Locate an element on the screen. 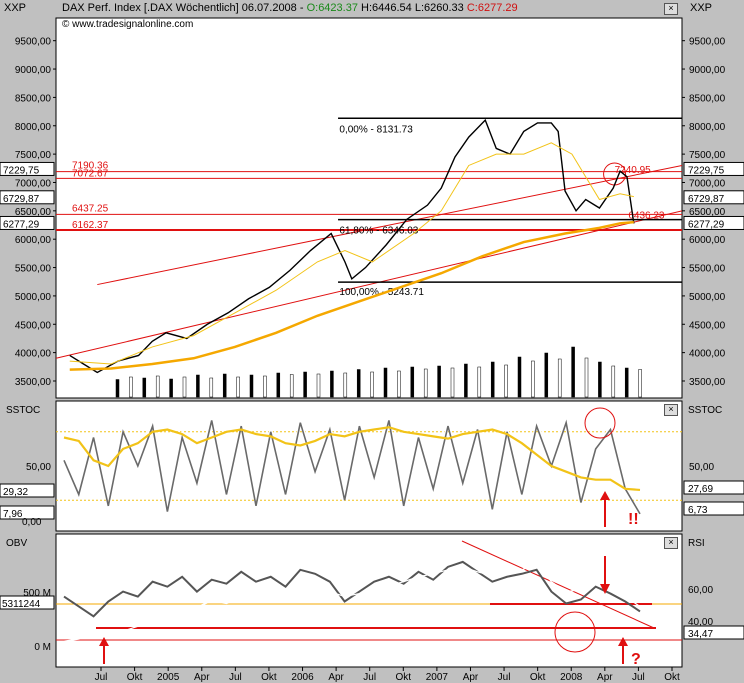 The height and width of the screenshot is (683, 744). rsi-marker-label: 34,47 is located at coordinates (700, 634).